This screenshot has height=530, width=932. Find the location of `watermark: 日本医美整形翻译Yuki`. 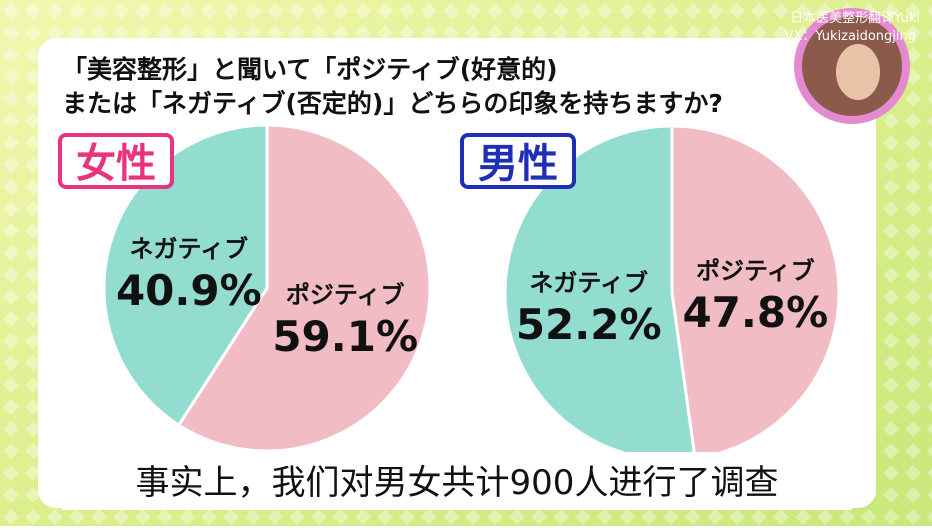

watermark: 日本医美整形翻译Yuki is located at coordinates (855, 18).